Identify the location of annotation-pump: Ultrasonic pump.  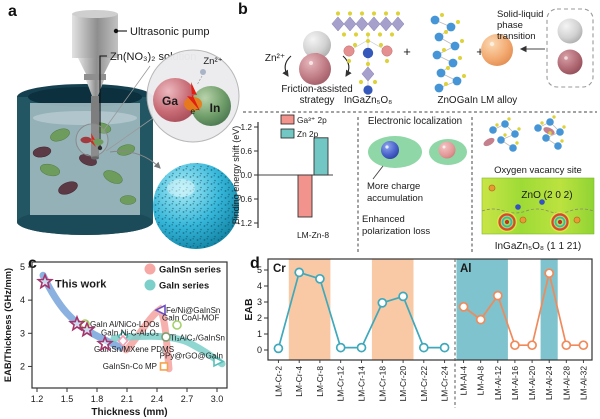
(161, 32).